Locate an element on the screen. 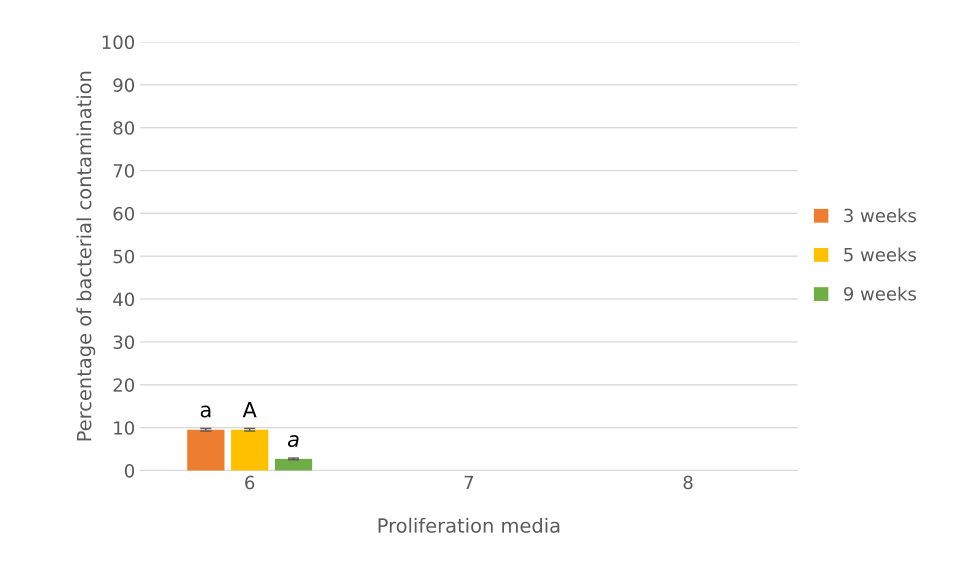 This screenshot has width=953, height=583. y-tick-label: 0 is located at coordinates (129, 471).